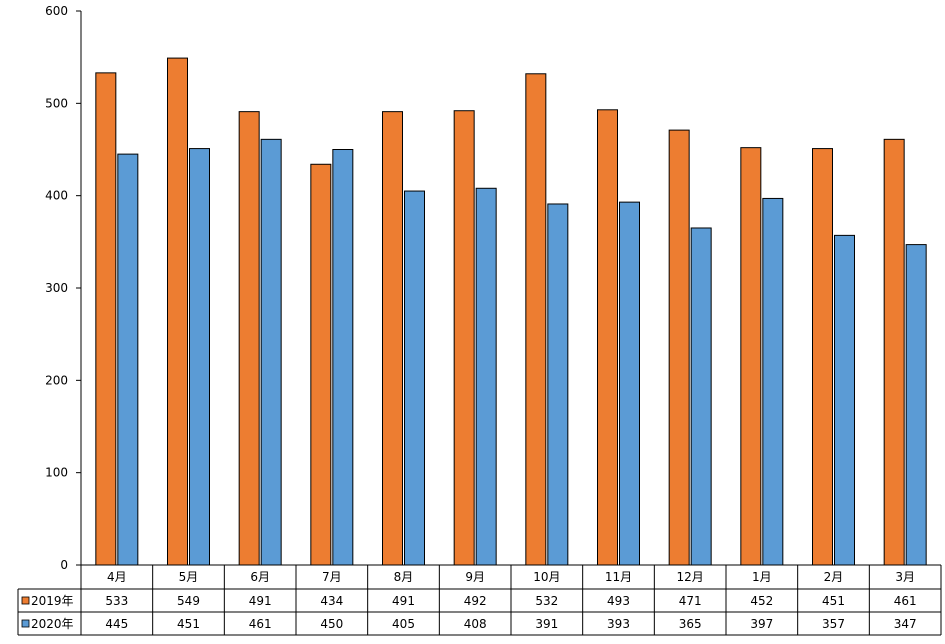 The width and height of the screenshot is (945, 644). What do you see at coordinates (546, 577) in the screenshot?
I see `category-label: 10月` at bounding box center [546, 577].